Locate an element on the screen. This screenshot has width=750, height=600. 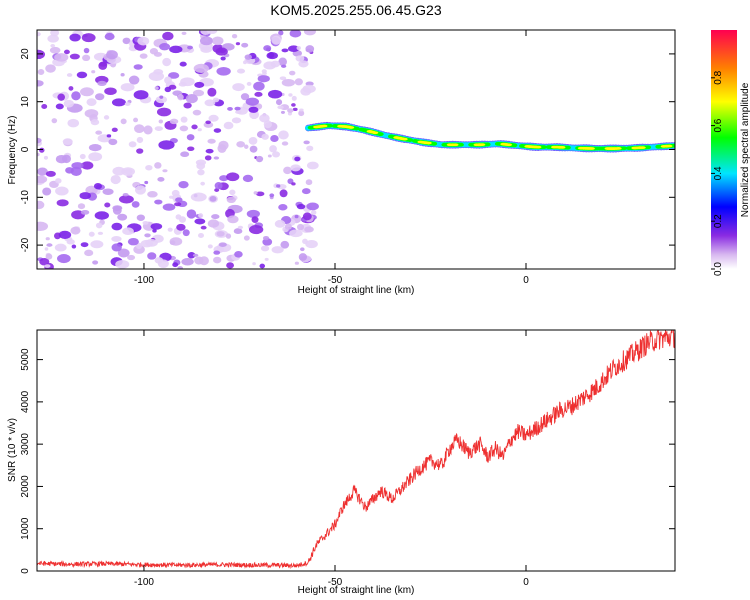
y-tick-label: -20 is located at coordinates (25, 244).